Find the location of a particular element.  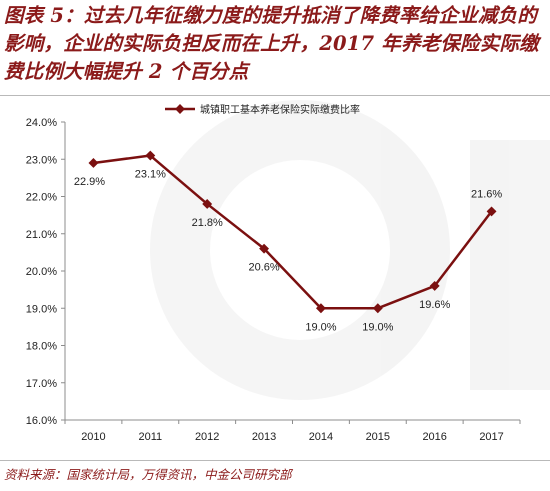

y-tick-label: 21.0% is located at coordinates (41, 235).